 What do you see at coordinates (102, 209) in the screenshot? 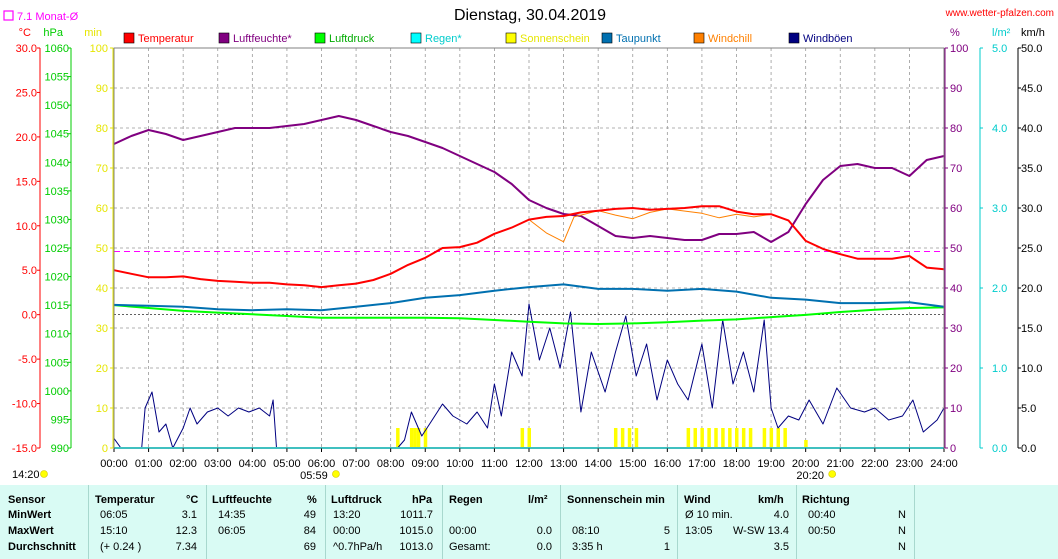
I see `y-tick-label: 60` at bounding box center [102, 209].